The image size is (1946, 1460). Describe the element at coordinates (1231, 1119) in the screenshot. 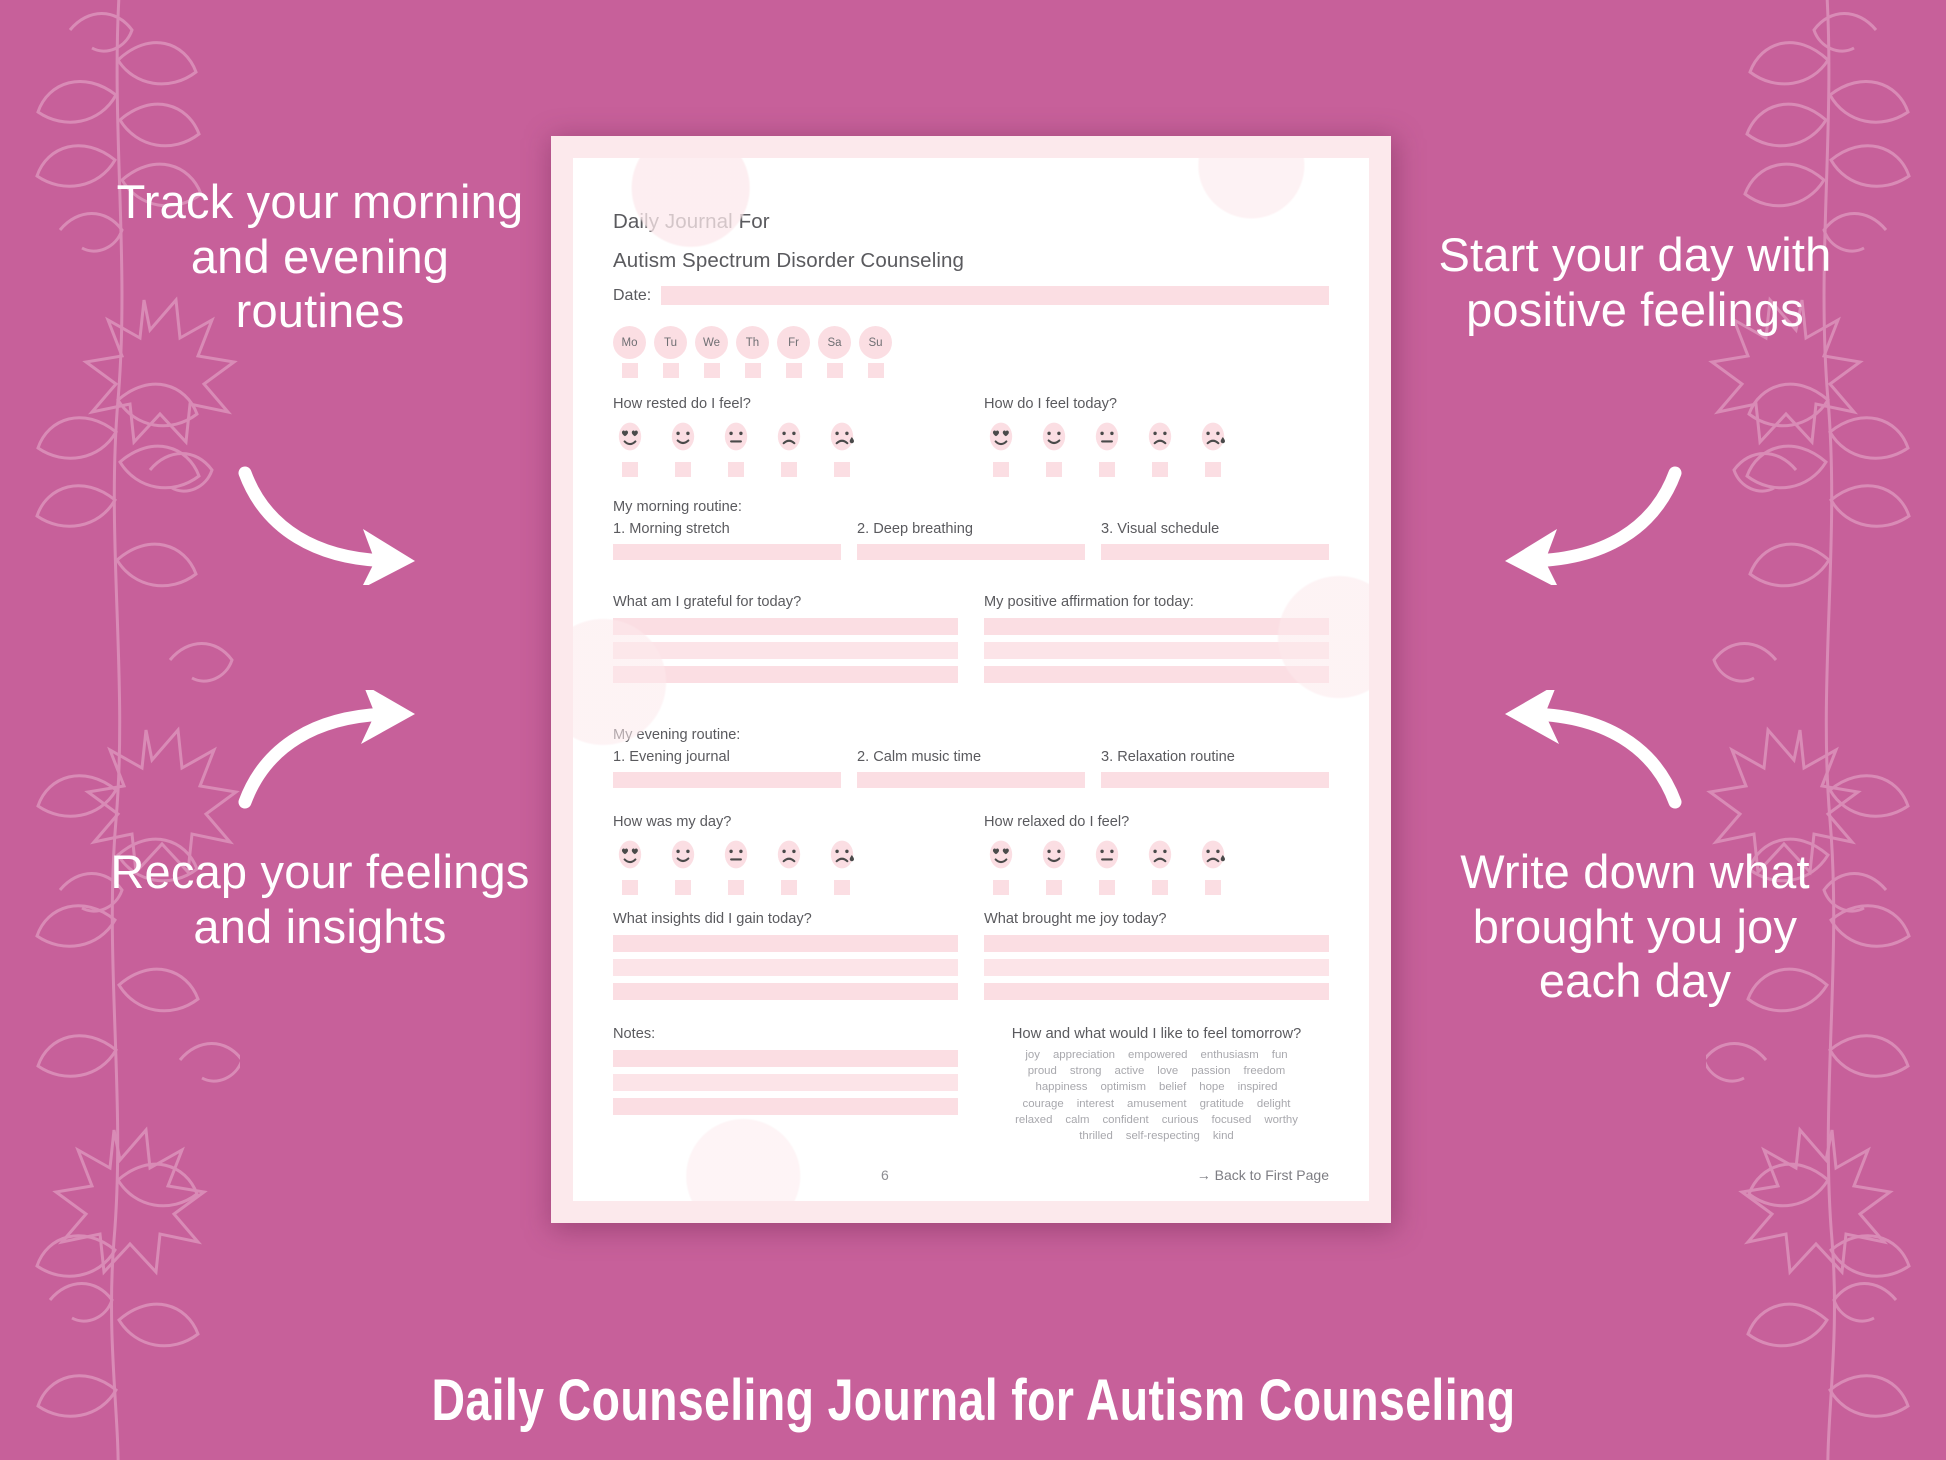

I see `word-cloud-word: focused` at that location.